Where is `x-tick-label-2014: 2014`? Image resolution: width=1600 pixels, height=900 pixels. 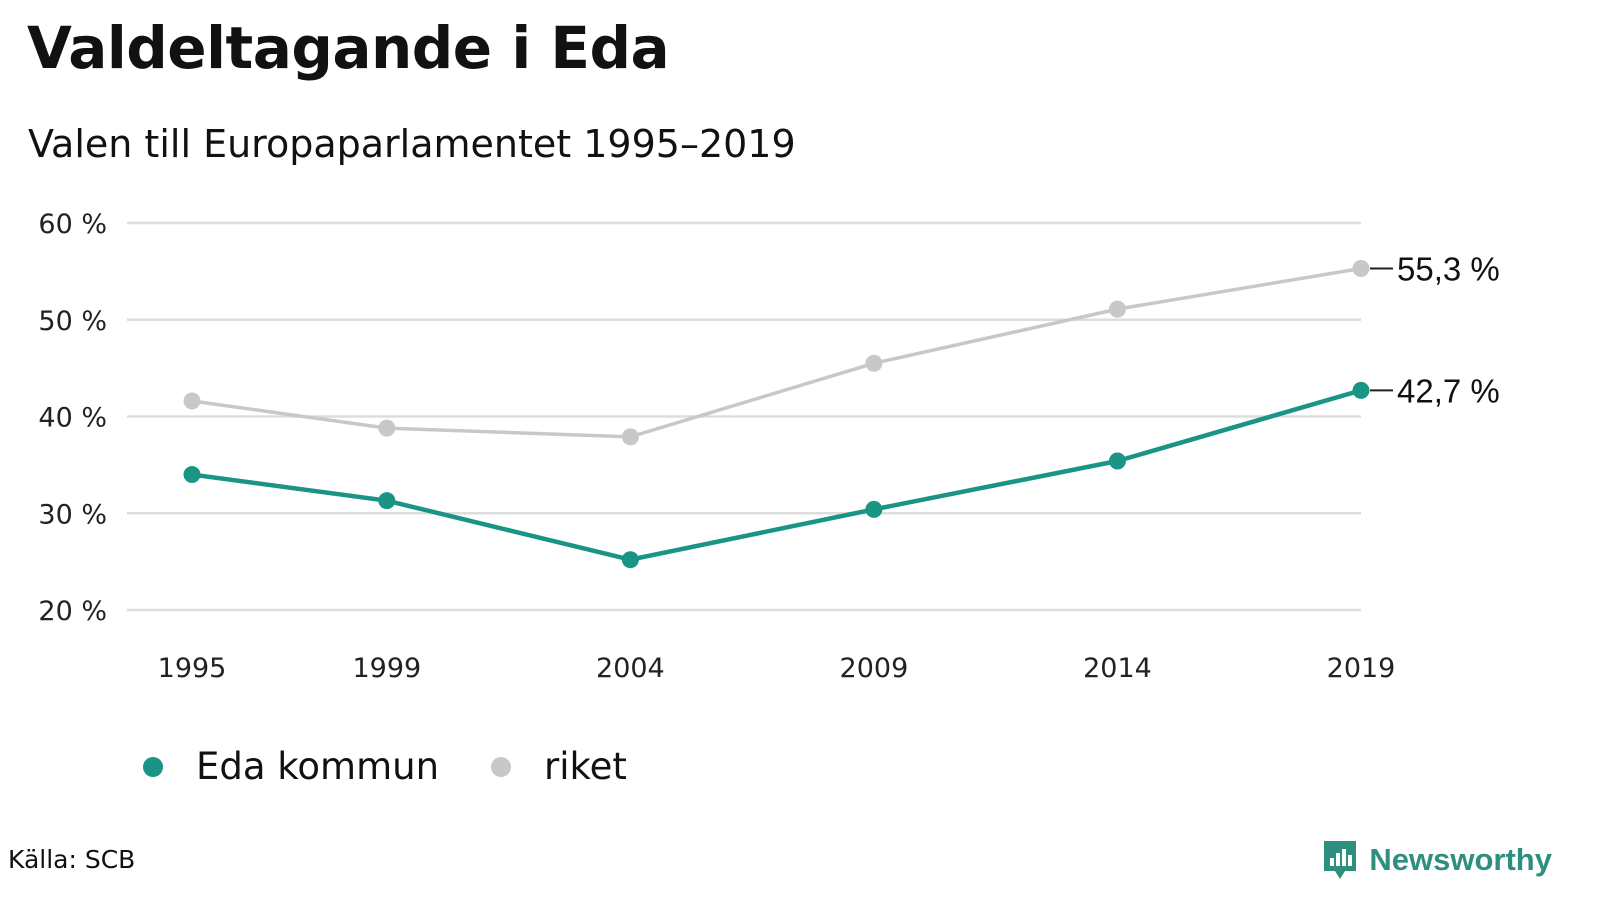
x-tick-label-2014: 2014 is located at coordinates (1117, 668).